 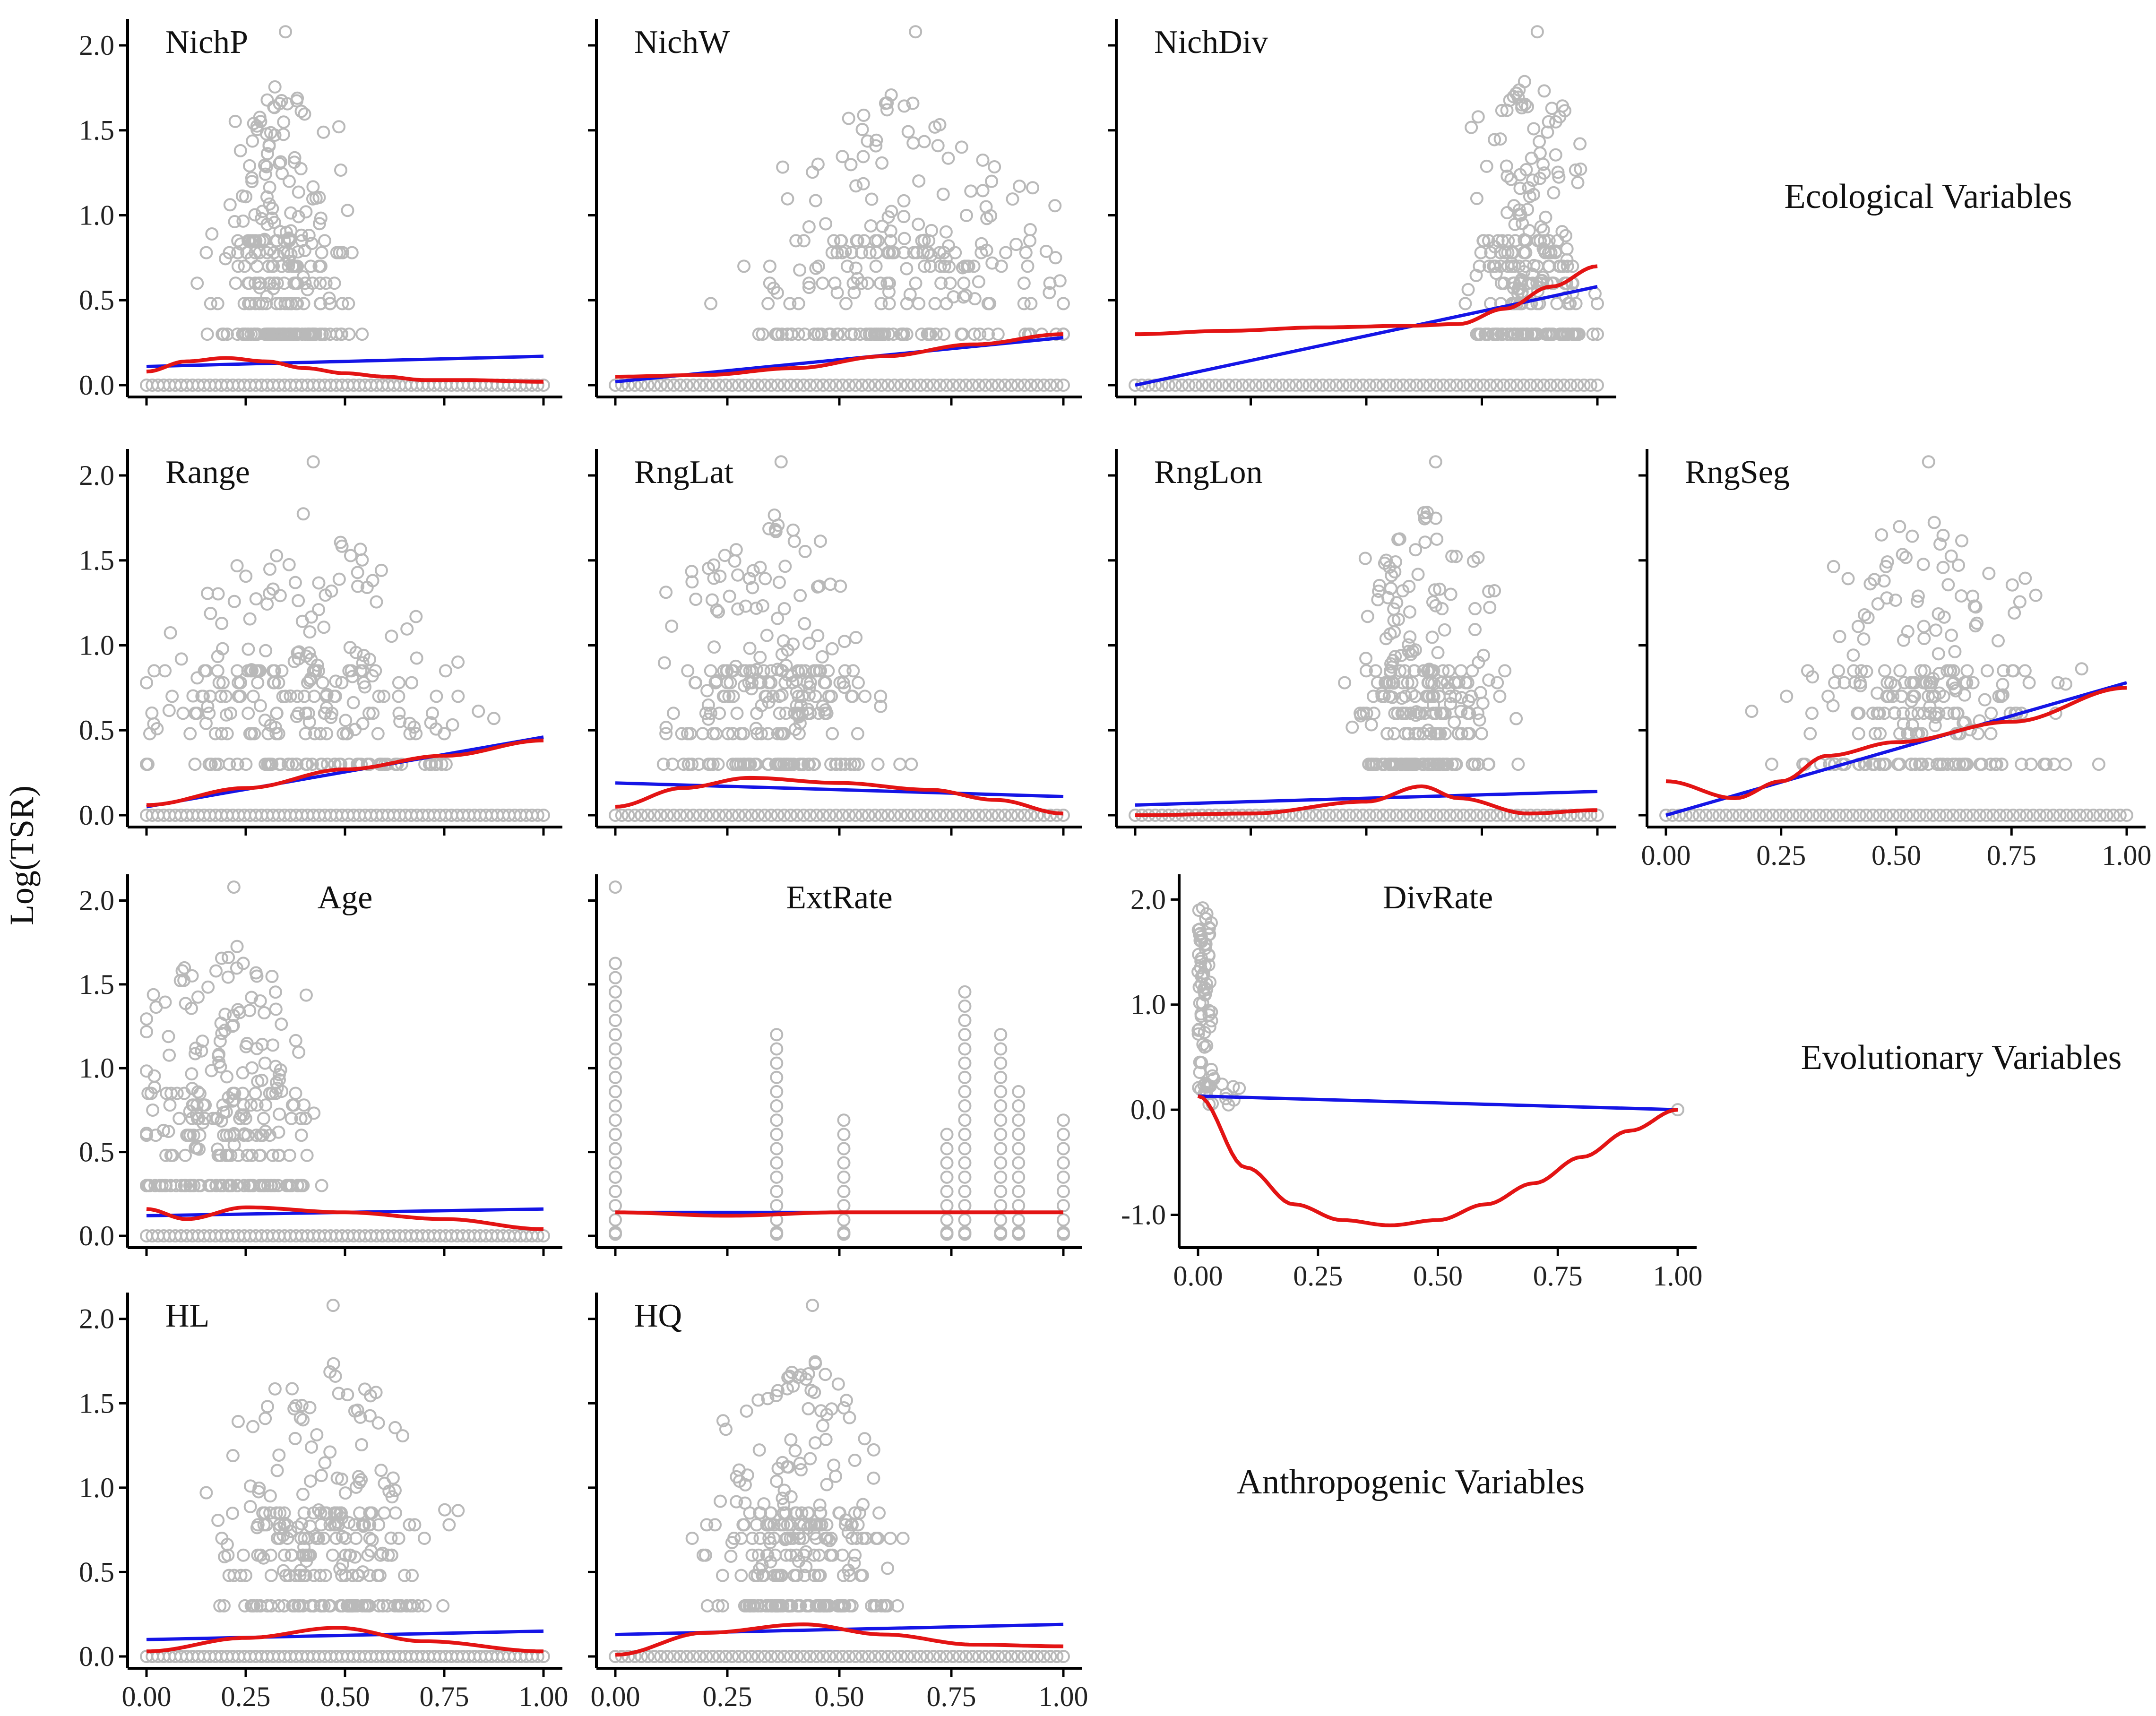 I want to click on linear-fit-line-divrate, so click(x=1438, y=1103).